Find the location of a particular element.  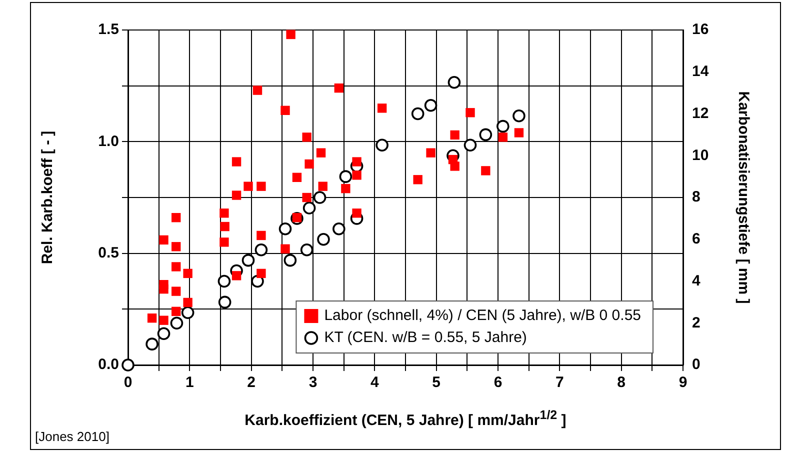

legend-label: Labor (schnell, 4%) / CEN (5 Jahre), w/B 0 0.55 is located at coordinates (483, 315).